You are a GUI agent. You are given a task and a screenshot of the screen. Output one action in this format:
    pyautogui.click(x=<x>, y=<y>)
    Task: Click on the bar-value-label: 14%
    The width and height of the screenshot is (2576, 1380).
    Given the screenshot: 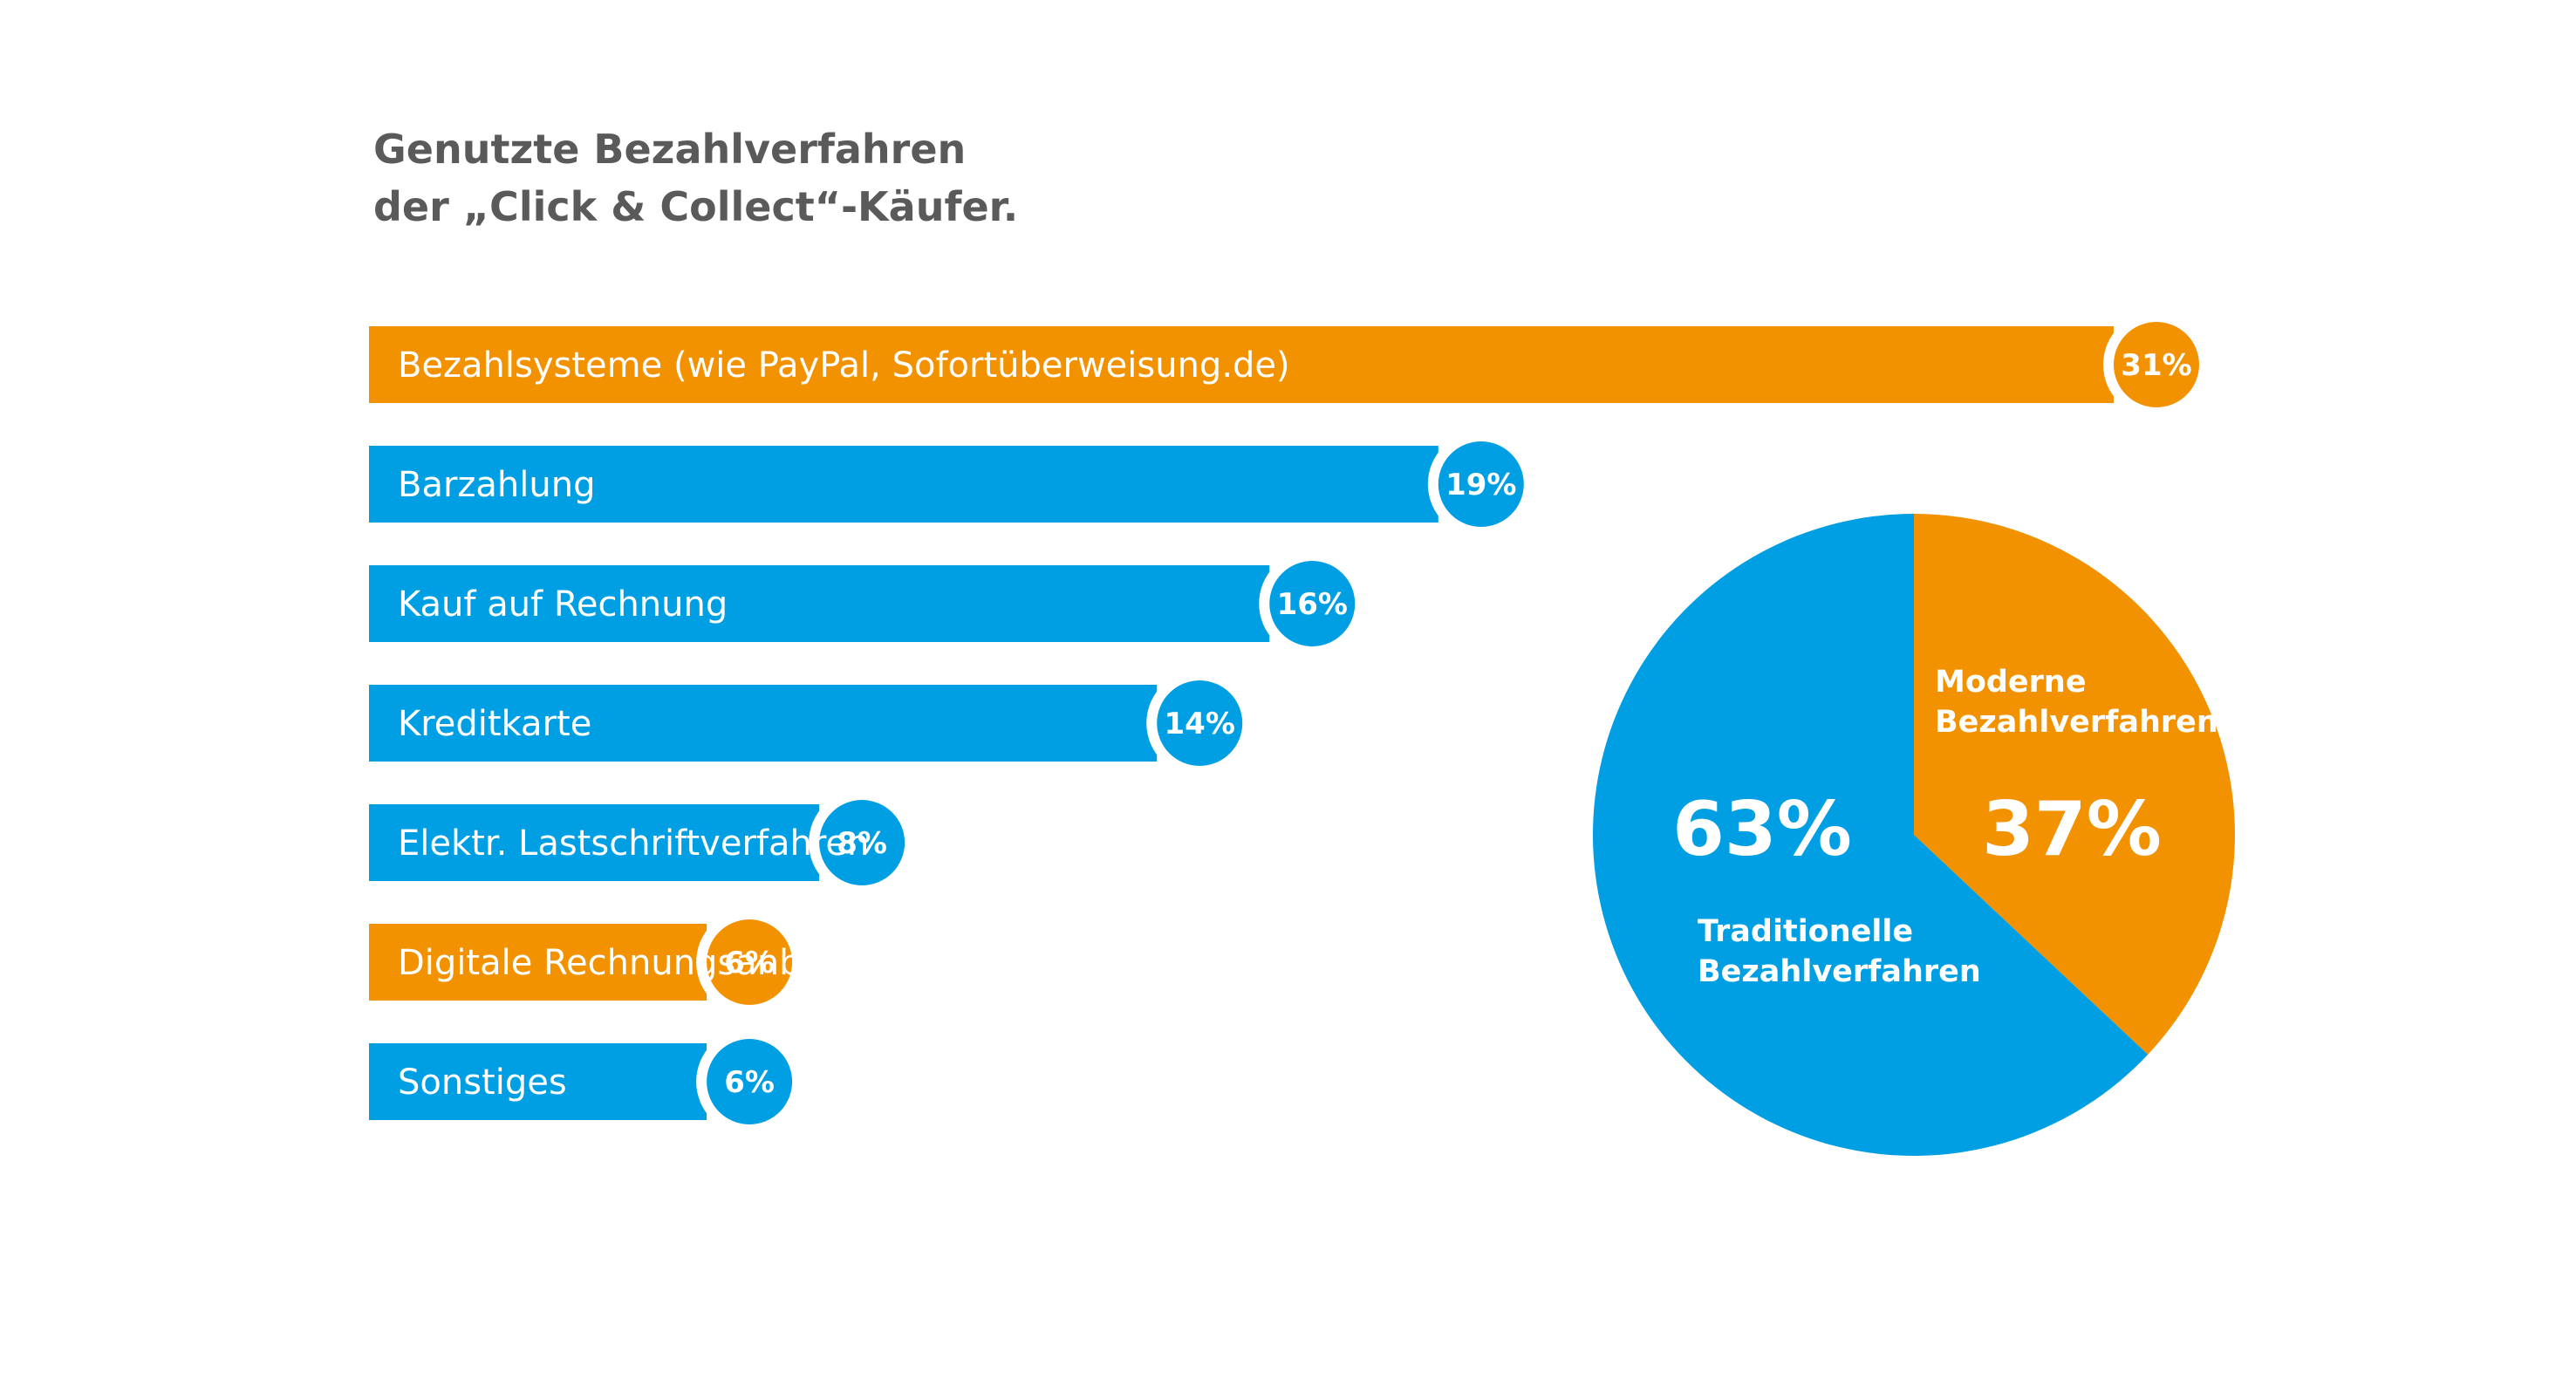 What is the action you would take?
    pyautogui.click(x=1200, y=724)
    